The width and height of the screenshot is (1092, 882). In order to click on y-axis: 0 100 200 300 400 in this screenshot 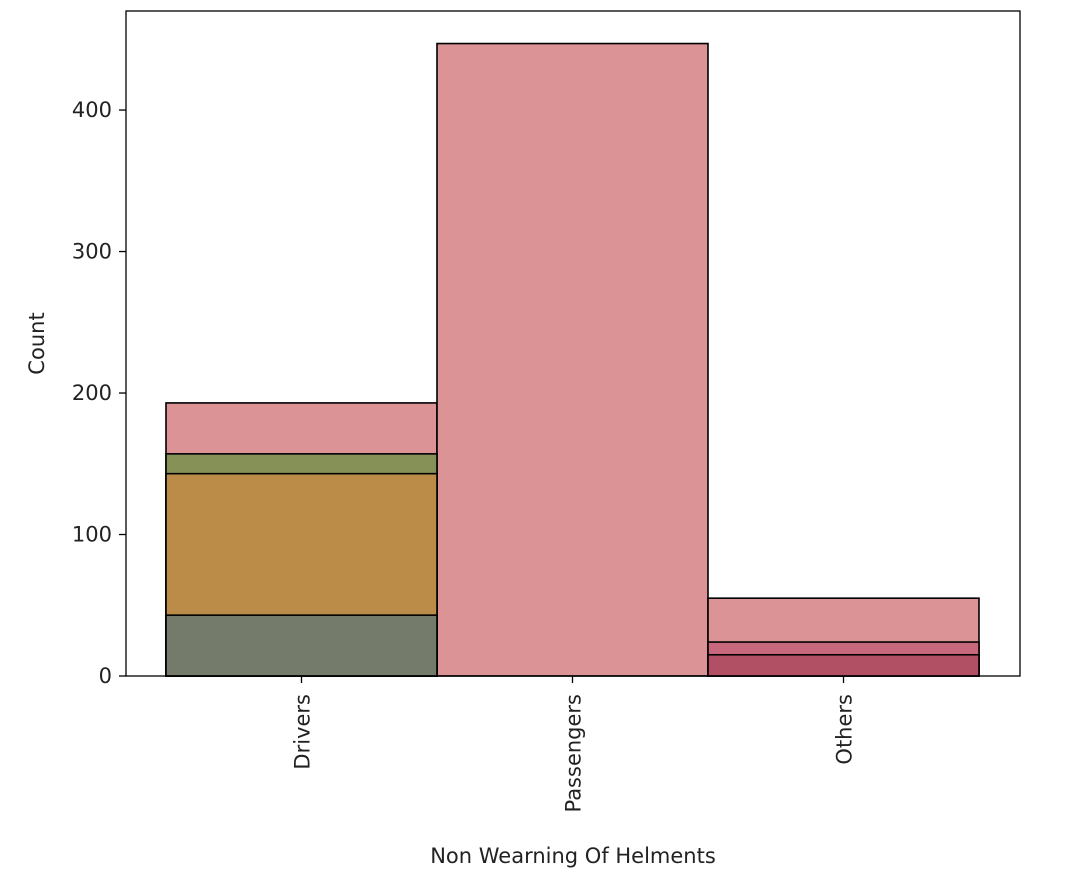, I will do `click(99, 393)`.